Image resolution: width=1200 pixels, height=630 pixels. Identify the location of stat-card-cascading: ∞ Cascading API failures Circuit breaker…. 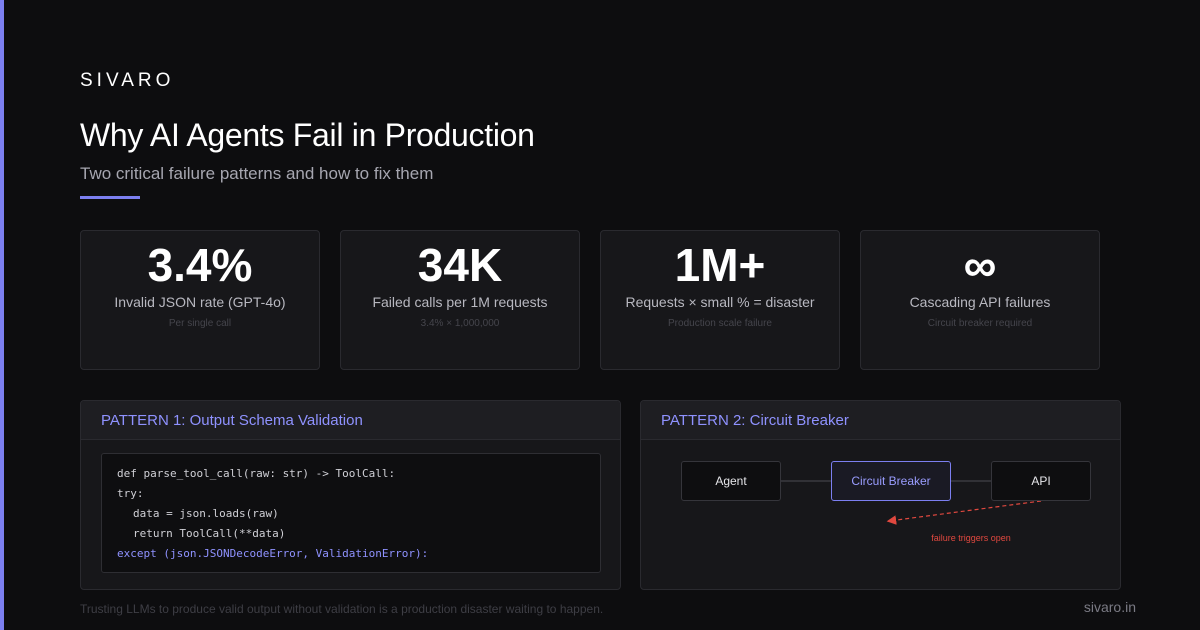
(980, 300).